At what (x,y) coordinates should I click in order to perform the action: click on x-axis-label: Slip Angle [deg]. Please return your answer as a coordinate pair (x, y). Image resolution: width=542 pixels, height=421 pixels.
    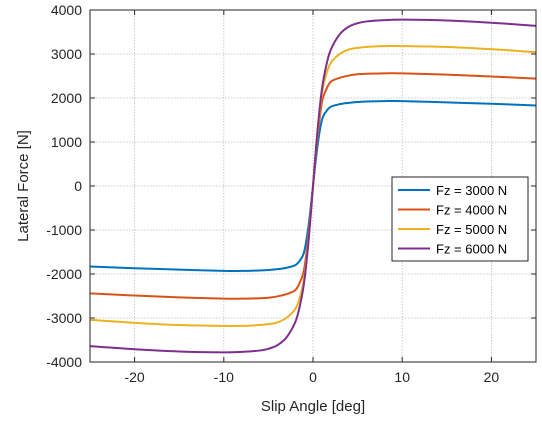
    Looking at the image, I should click on (313, 406).